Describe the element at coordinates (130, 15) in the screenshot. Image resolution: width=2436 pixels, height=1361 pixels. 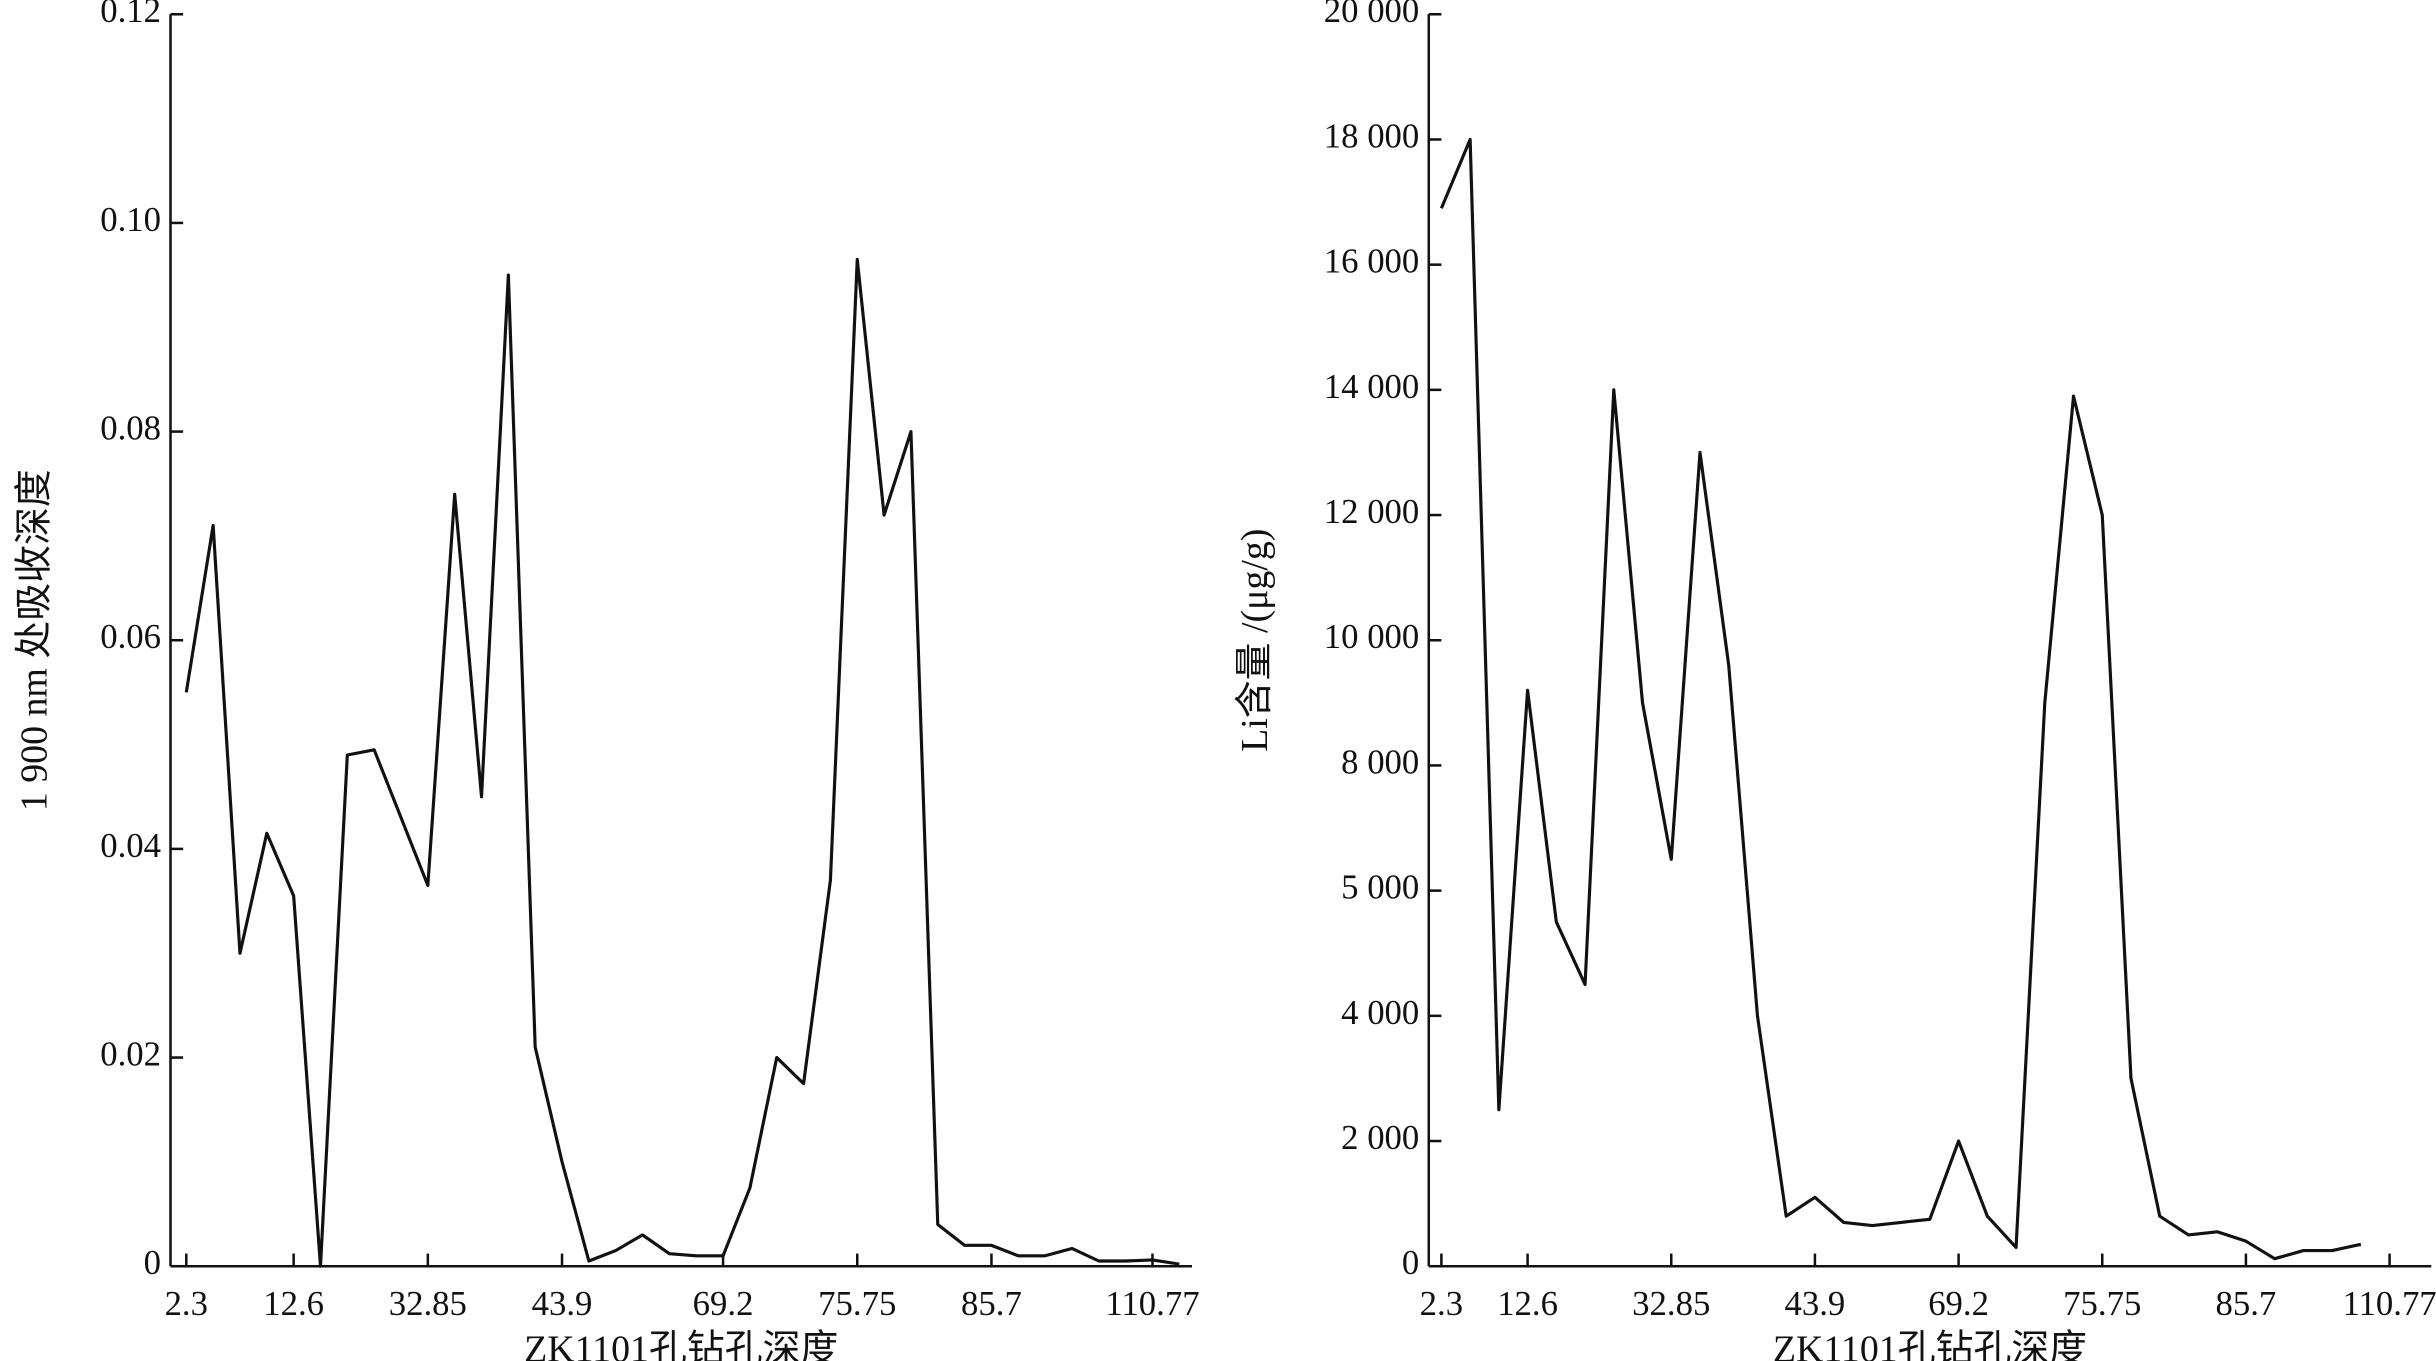
I see `y-tick-label: 0.12` at that location.